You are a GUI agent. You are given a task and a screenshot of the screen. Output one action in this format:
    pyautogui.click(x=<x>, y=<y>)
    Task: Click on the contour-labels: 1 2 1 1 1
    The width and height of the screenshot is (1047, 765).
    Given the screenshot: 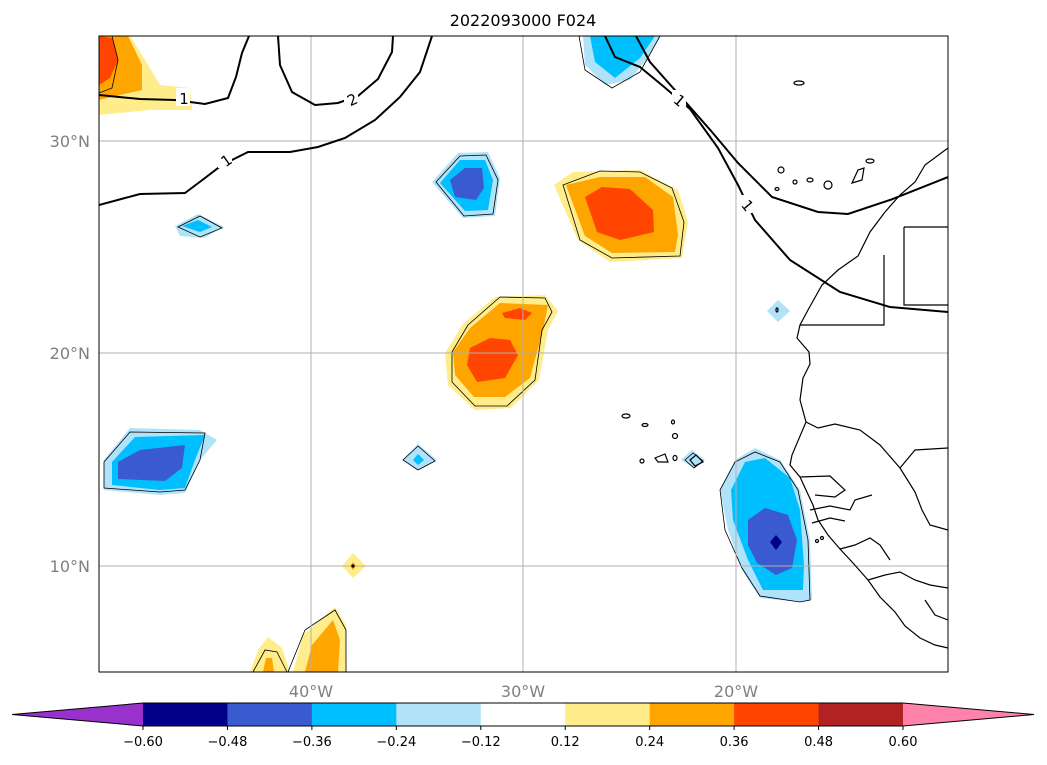 What is the action you would take?
    pyautogui.click(x=466, y=151)
    